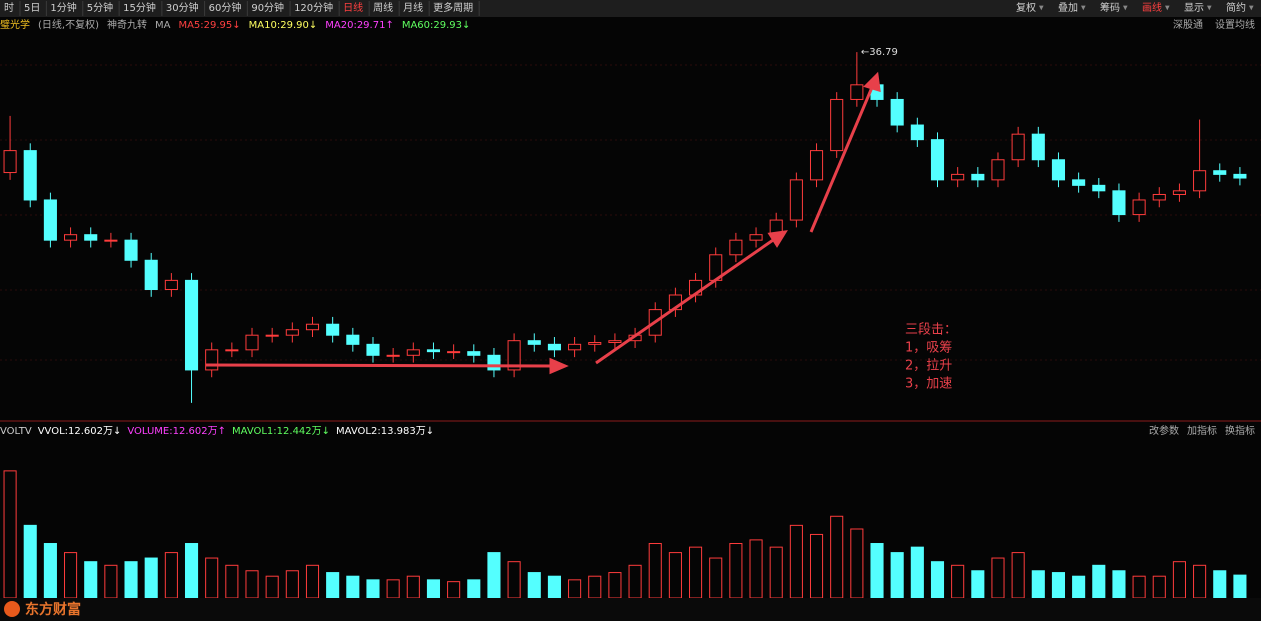 The height and width of the screenshot is (621, 1261). Describe the element at coordinates (413, 7) in the screenshot. I see `period-tab: 月线` at that location.